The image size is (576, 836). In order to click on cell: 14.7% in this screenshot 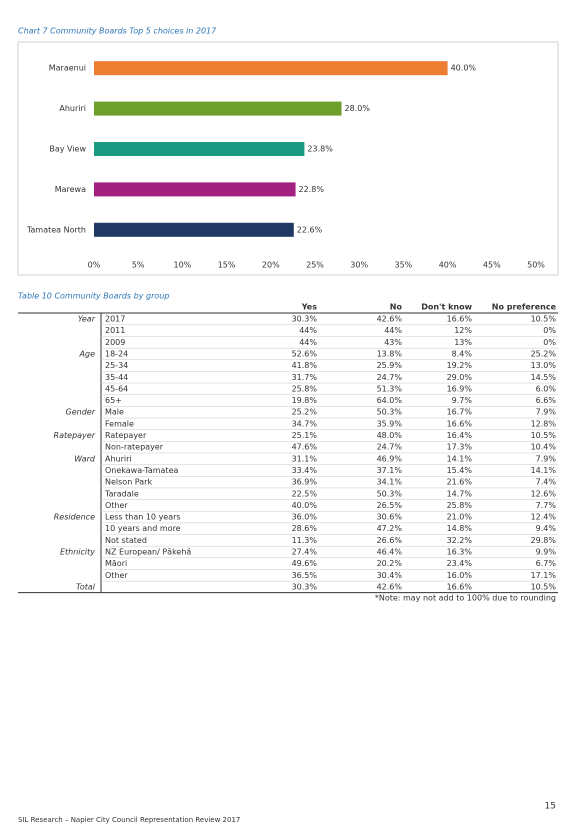, I will do `click(460, 493)`.